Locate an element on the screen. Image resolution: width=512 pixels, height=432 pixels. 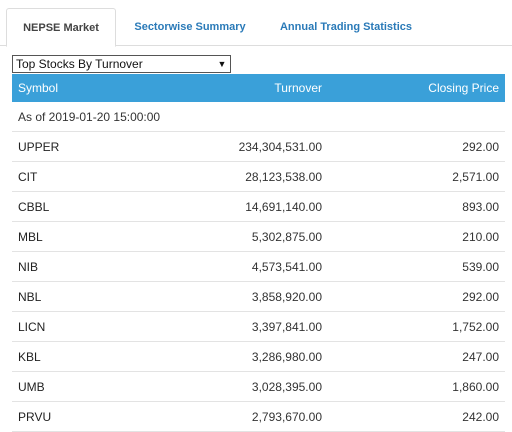
table-row: UPPER 234,304,531.00 292.00 is located at coordinates (258, 147).